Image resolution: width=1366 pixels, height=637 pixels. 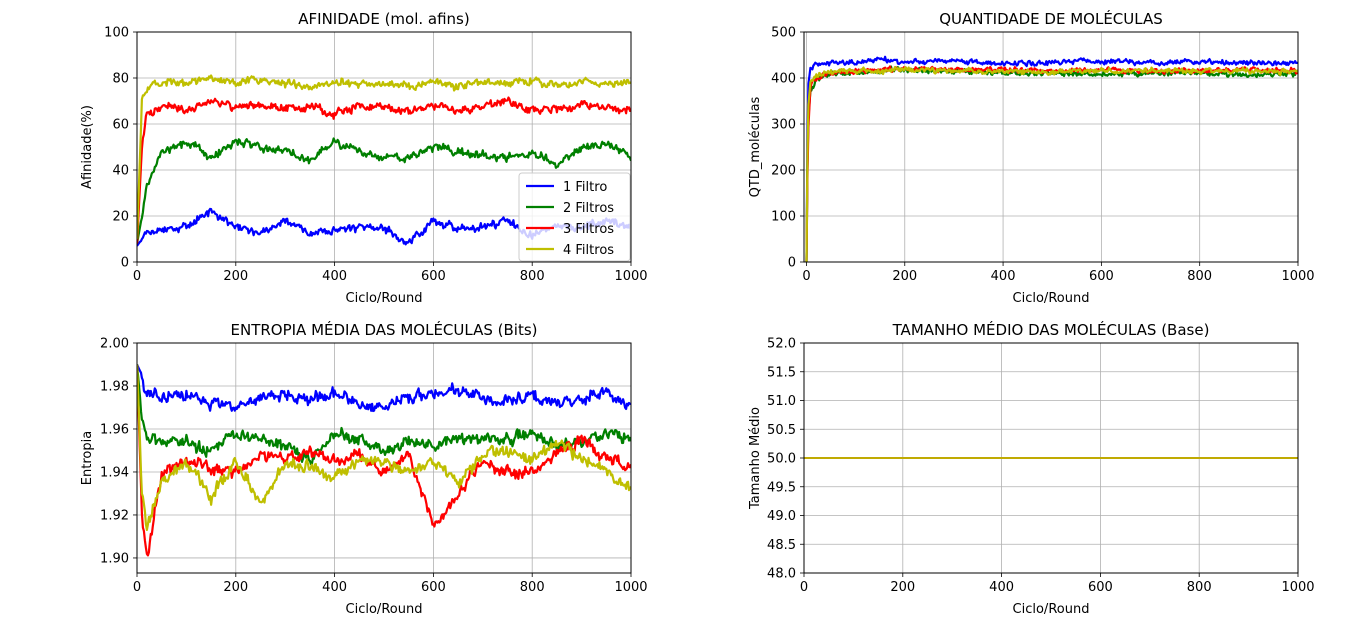 I want to click on y-tick-label: 50.5, so click(x=781, y=430).